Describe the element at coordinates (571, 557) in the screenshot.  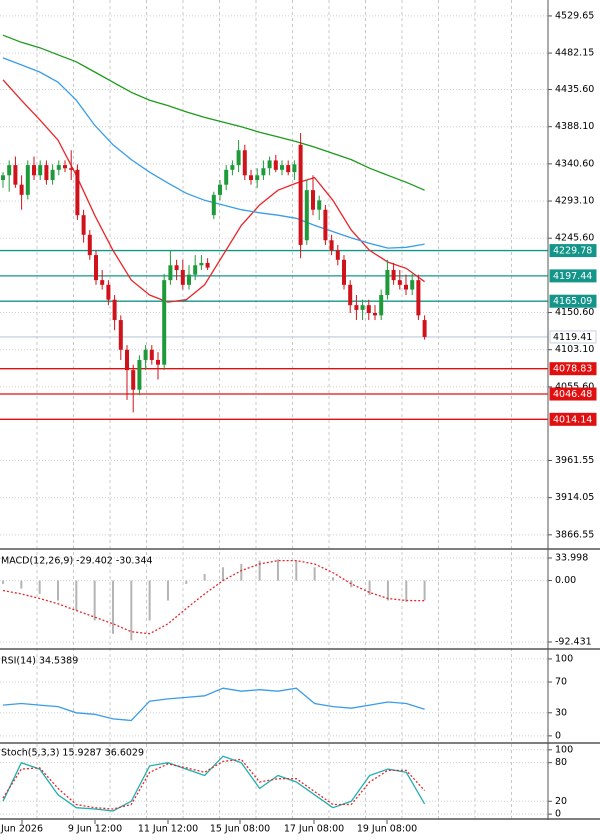
I see `y-tick-label: 33.998` at that location.